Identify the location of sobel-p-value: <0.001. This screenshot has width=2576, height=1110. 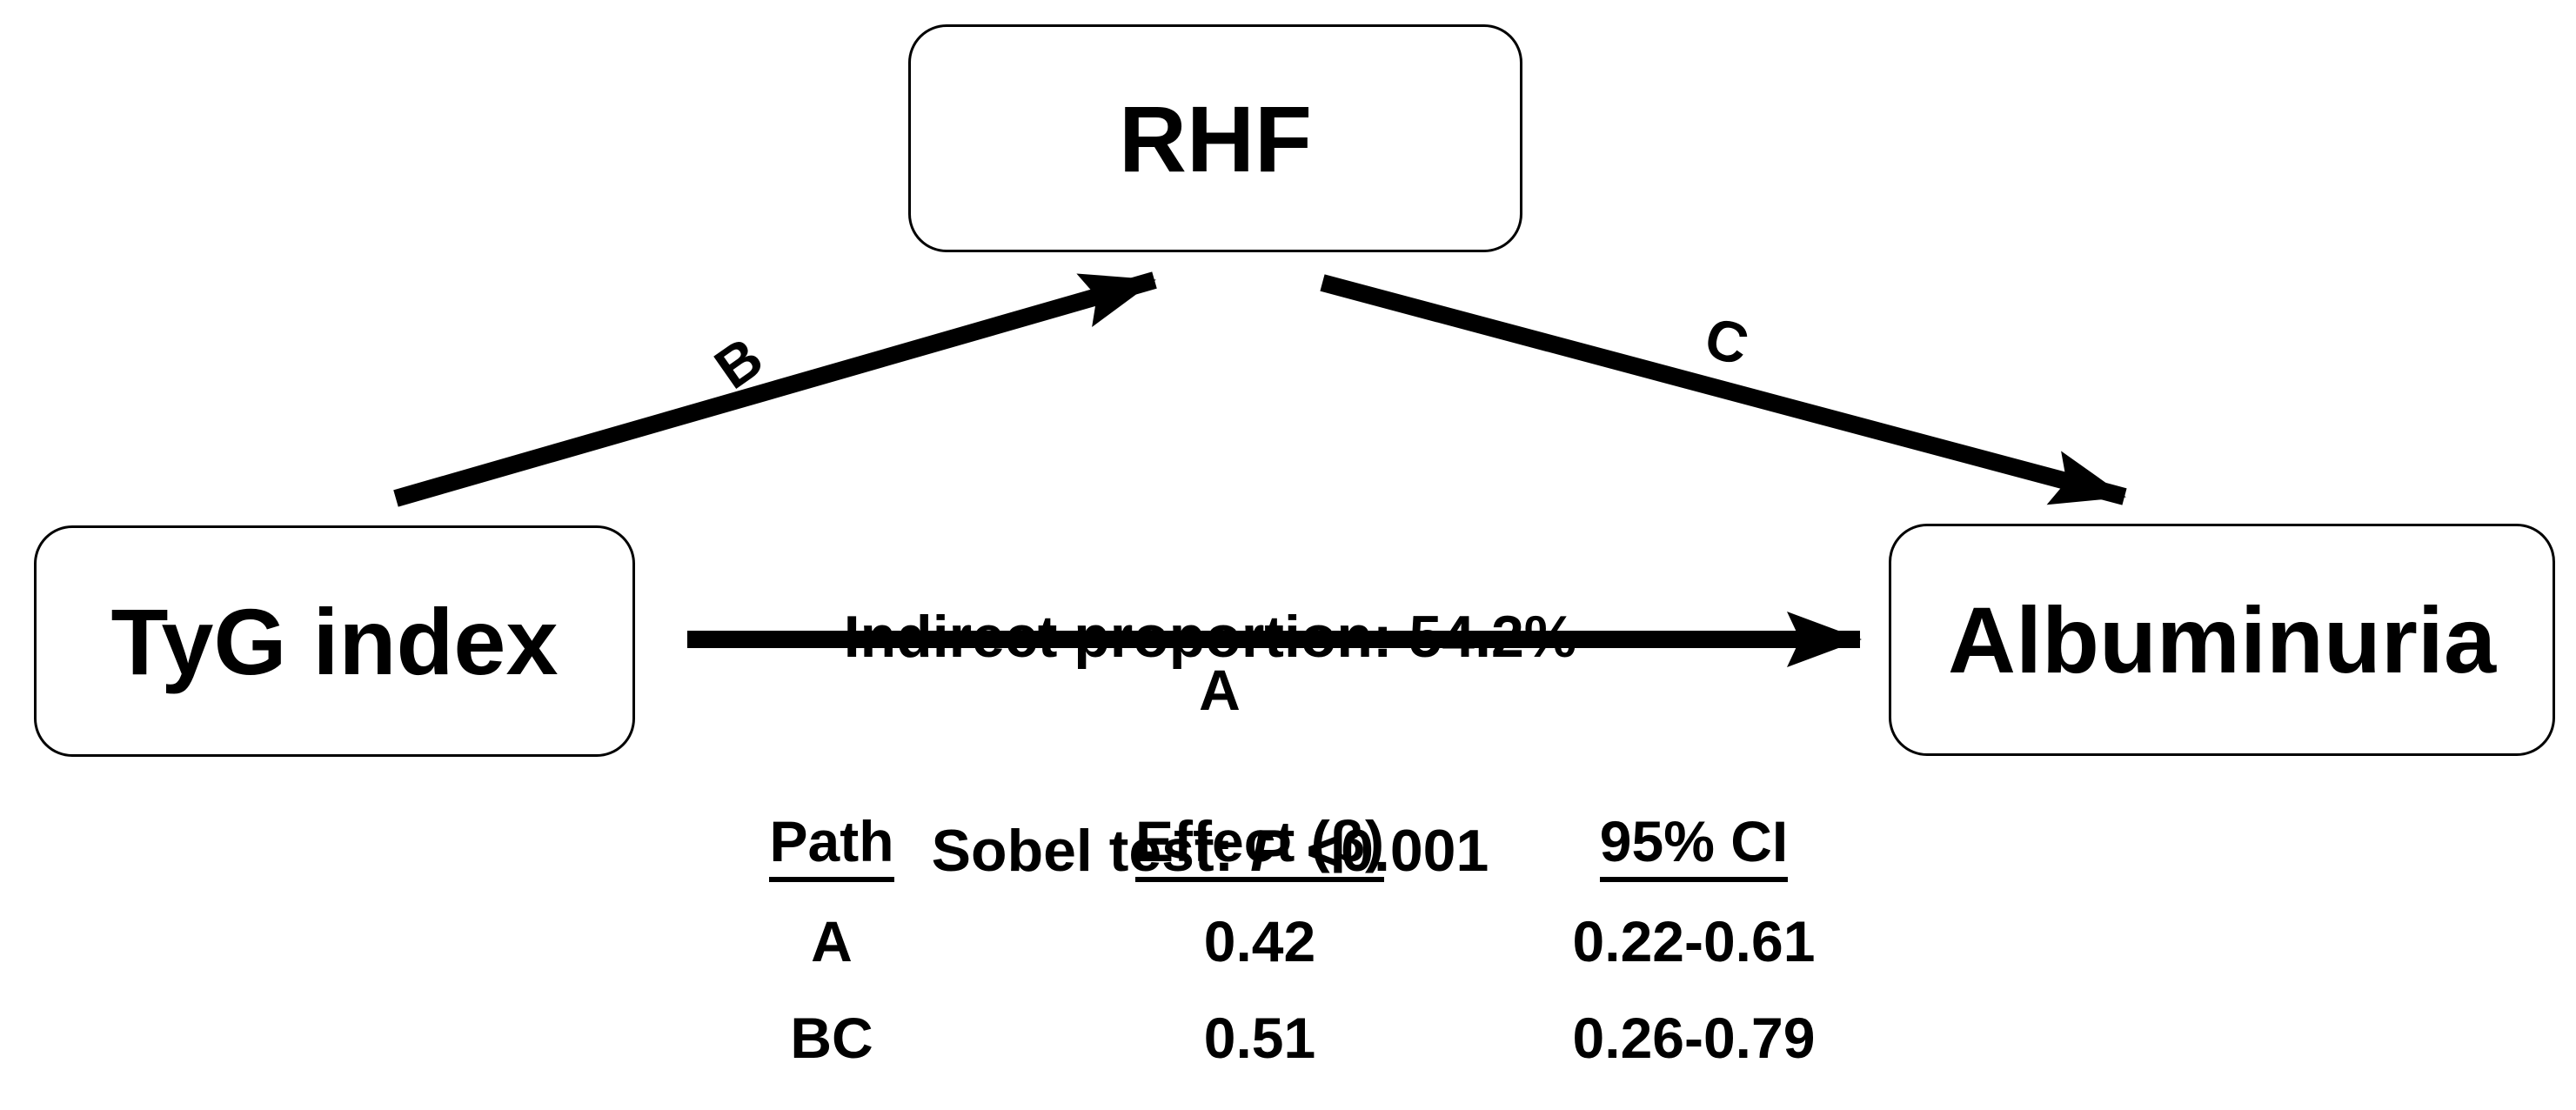
(1389, 851).